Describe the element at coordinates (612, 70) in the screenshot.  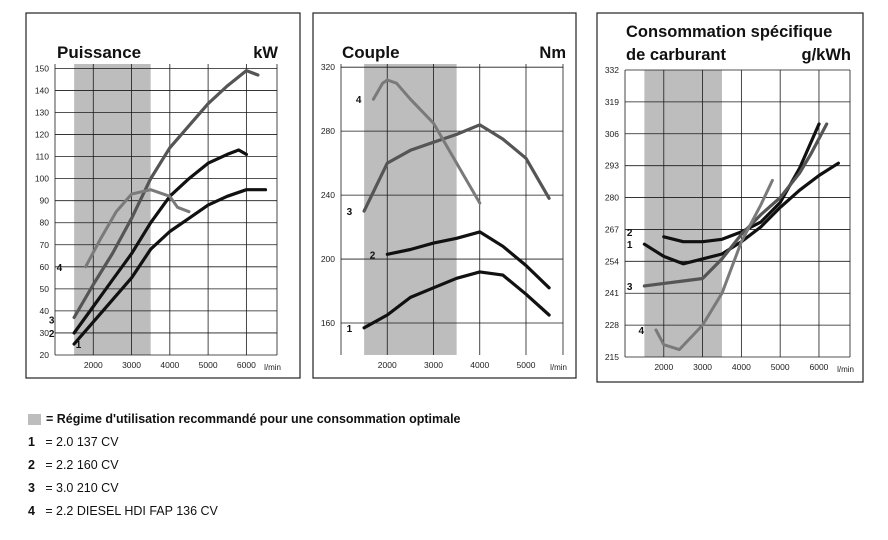
I see `y-tick-label: 332` at that location.